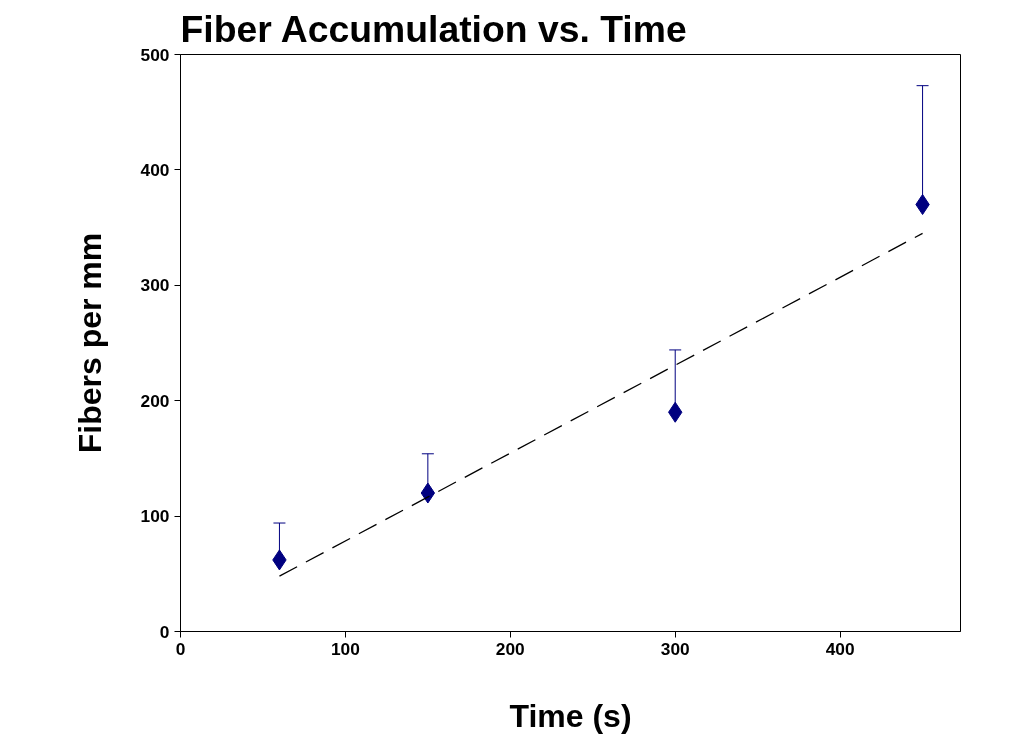 This screenshot has height=742, width=1016. I want to click on y-tick-label: 300, so click(155, 285).